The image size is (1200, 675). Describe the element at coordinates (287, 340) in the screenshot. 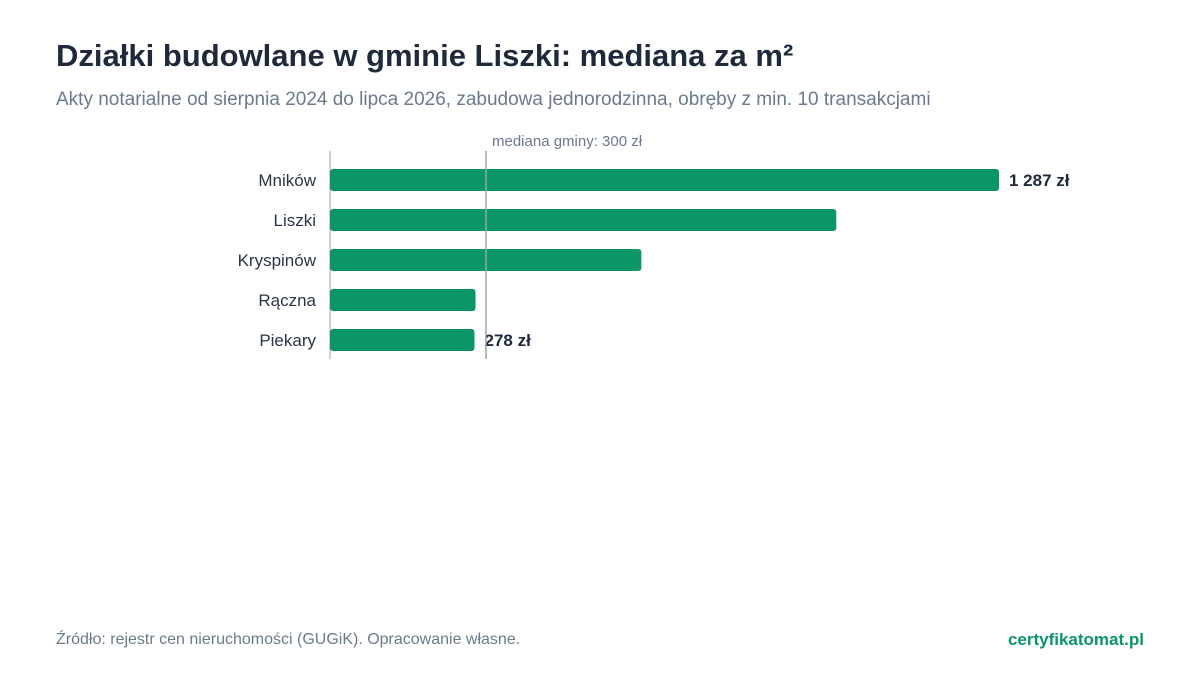

I see `category-label: Piekary` at that location.